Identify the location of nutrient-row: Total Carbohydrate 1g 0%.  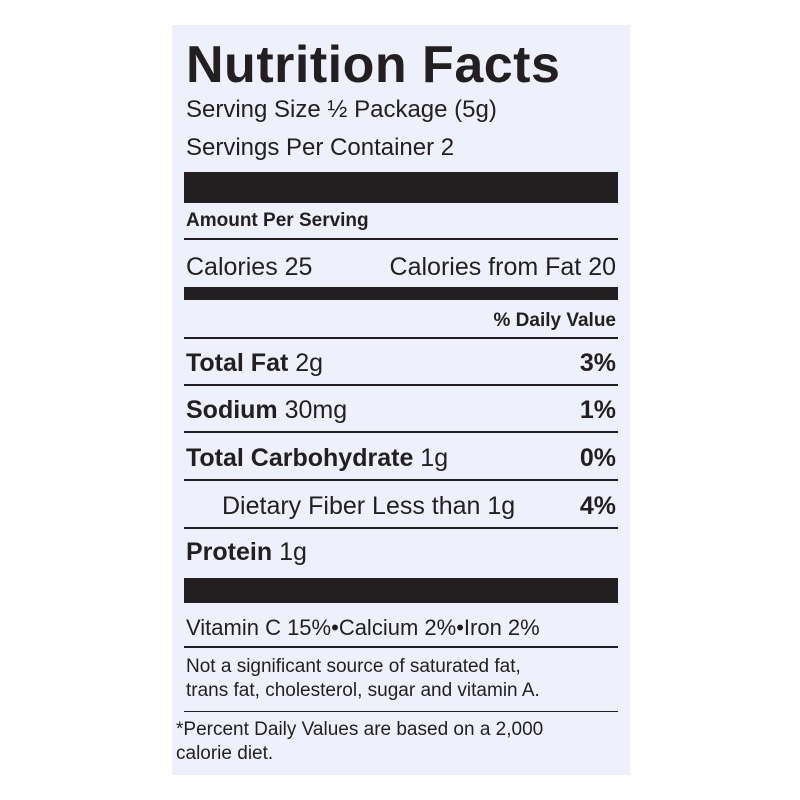
(401, 458).